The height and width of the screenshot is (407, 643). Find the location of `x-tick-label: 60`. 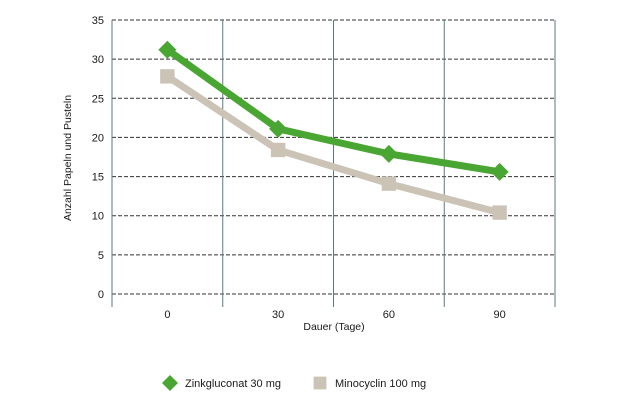

x-tick-label: 60 is located at coordinates (389, 315).